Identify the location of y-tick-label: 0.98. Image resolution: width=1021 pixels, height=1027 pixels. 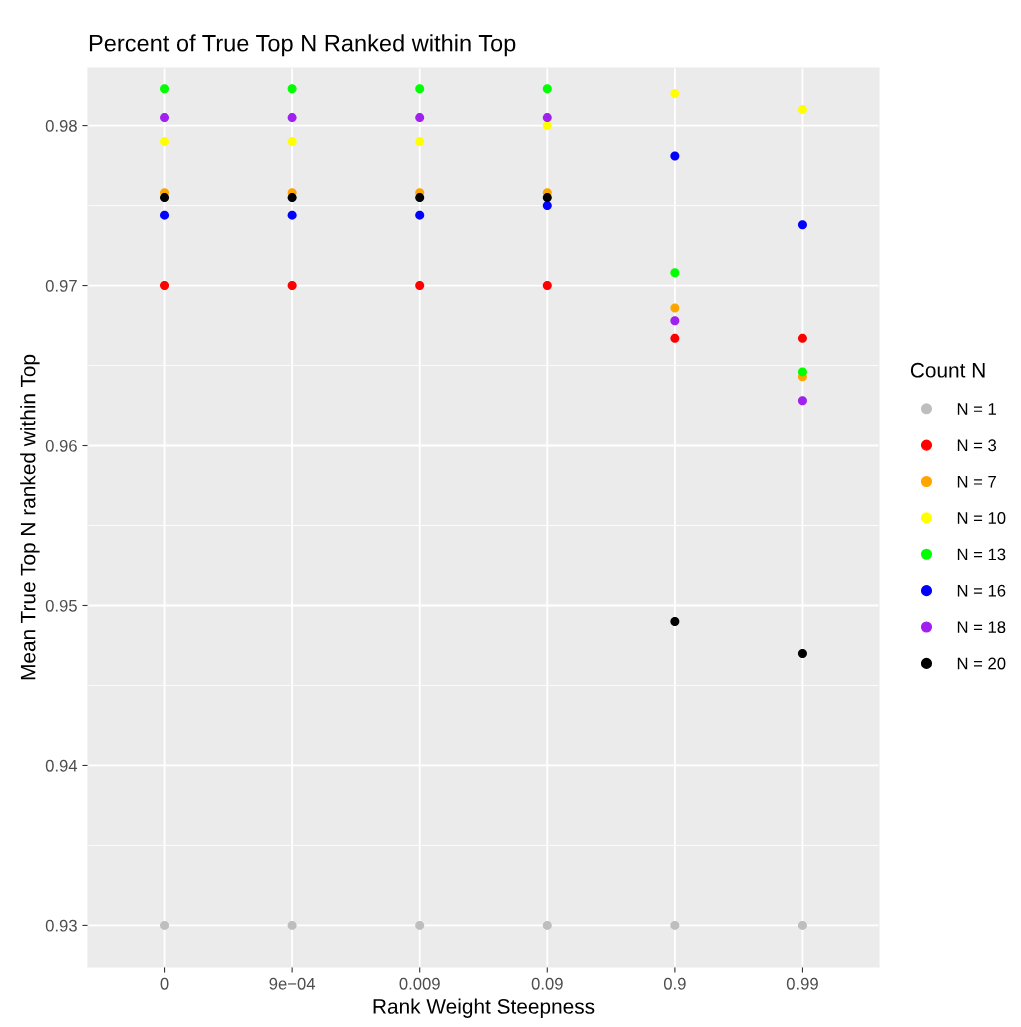
(61, 125).